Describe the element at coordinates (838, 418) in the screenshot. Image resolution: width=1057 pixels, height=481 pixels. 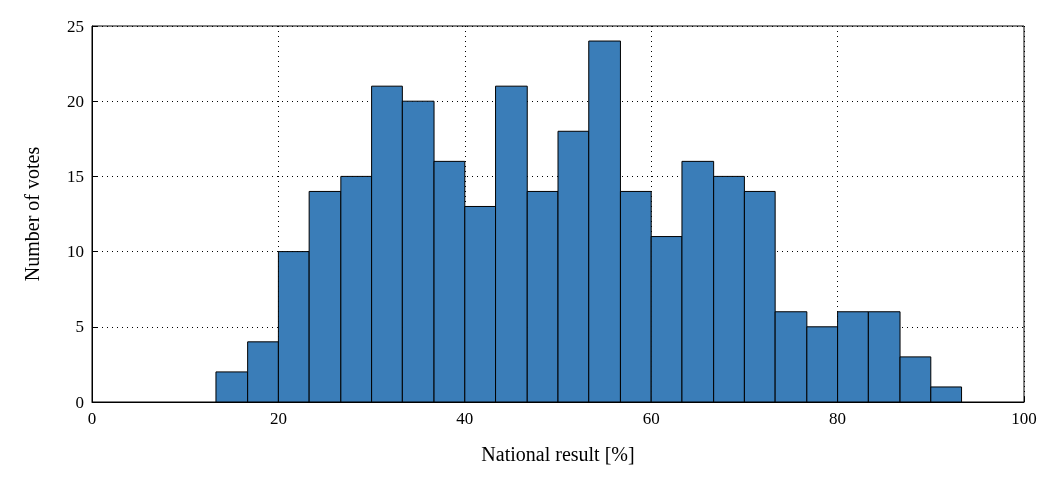
I see `x-tick-label: 80` at that location.